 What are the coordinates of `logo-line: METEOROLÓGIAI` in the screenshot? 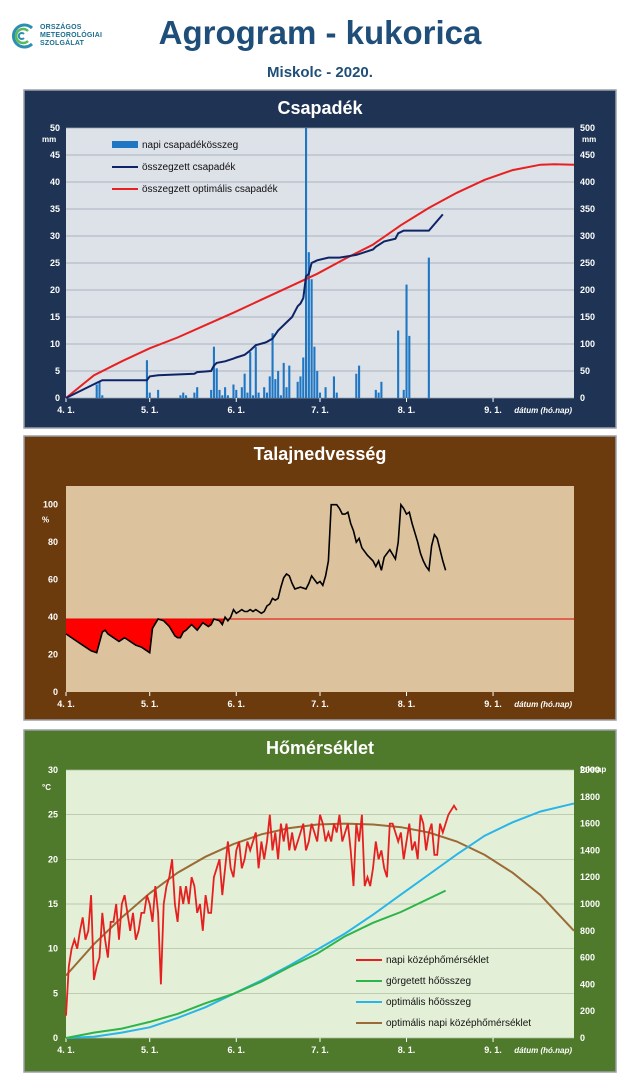 It's located at (71, 35).